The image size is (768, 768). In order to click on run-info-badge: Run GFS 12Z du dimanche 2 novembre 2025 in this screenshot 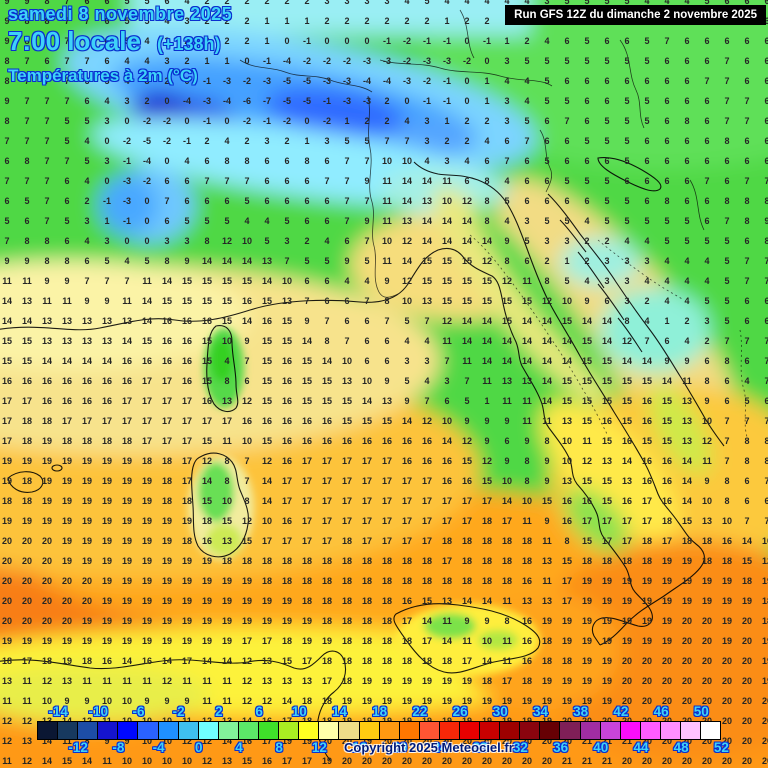, I will do `click(635, 15)`.